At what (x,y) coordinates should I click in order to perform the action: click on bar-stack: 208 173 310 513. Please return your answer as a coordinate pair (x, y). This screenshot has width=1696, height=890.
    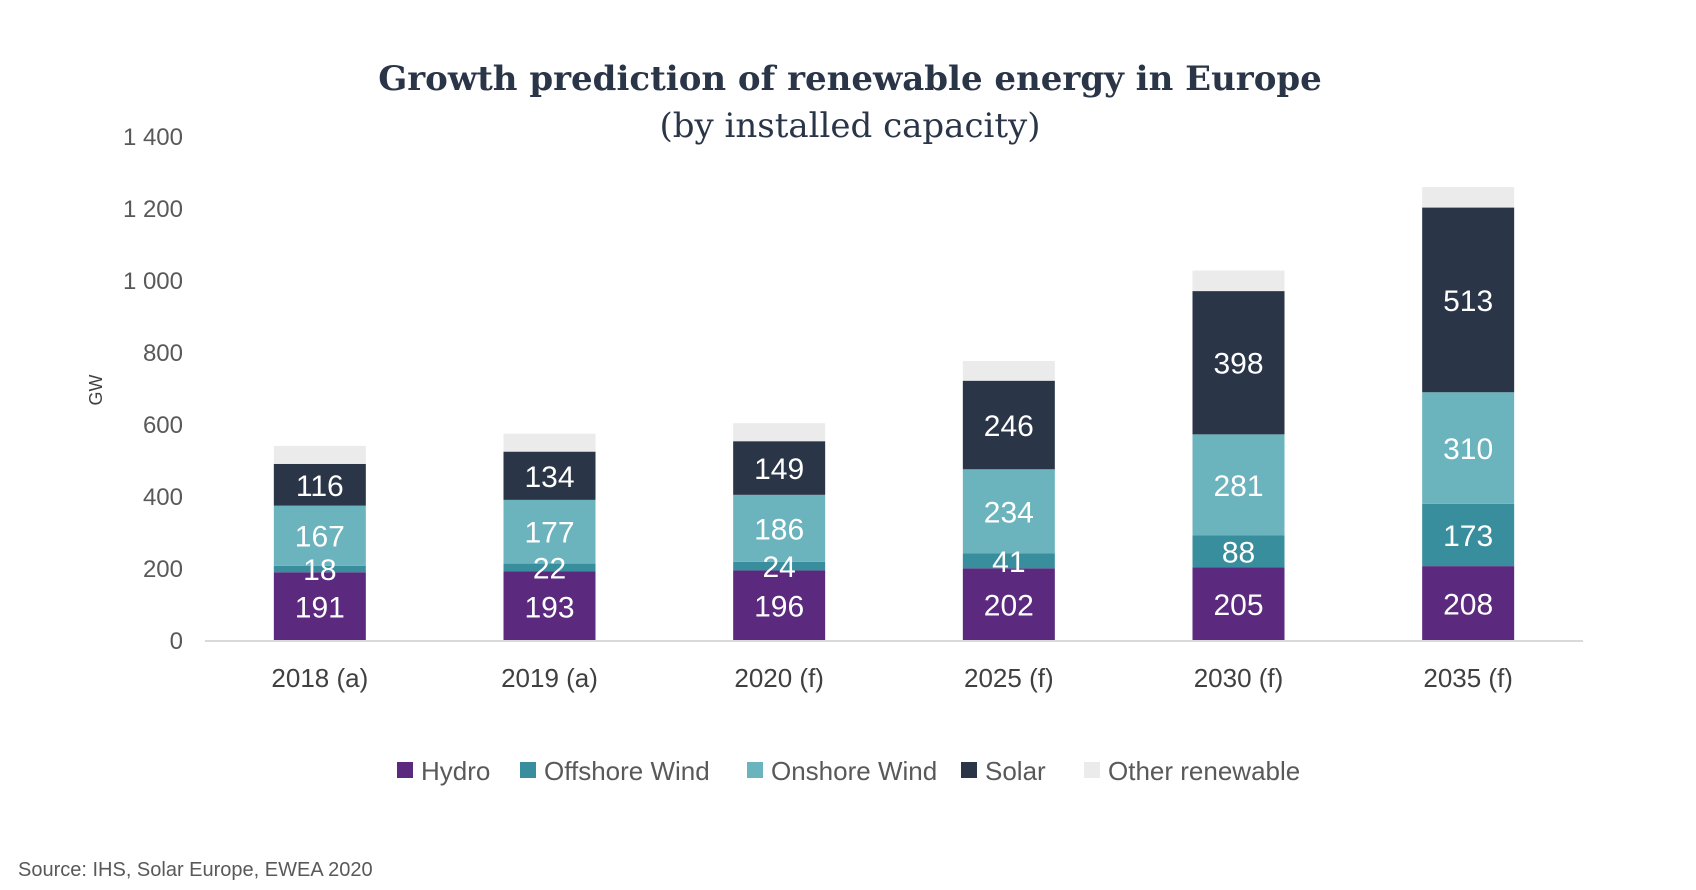
    Looking at the image, I should click on (1468, 414).